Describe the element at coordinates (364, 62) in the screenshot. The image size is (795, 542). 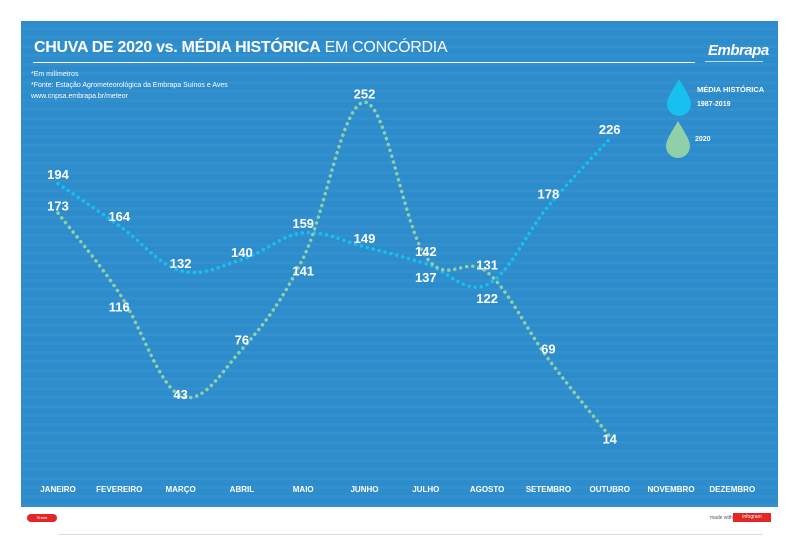
I see `title-divider` at that location.